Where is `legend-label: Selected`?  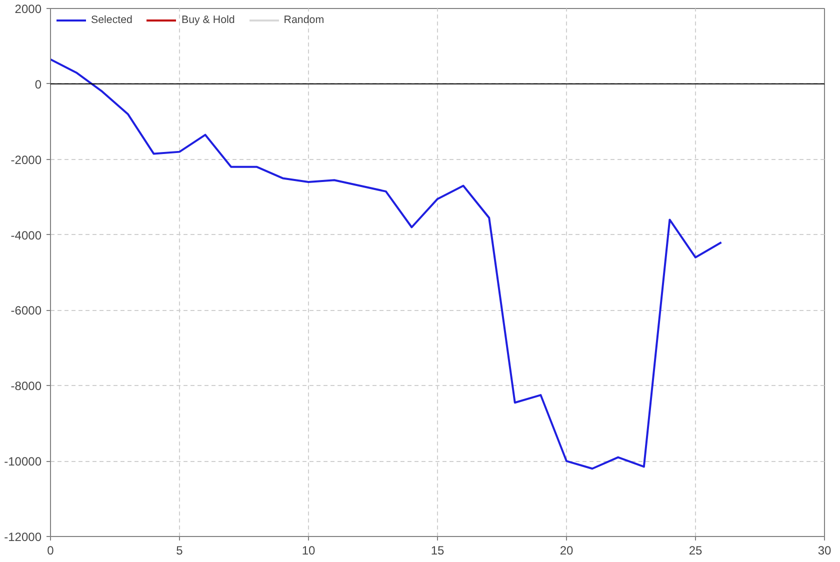 legend-label: Selected is located at coordinates (111, 20).